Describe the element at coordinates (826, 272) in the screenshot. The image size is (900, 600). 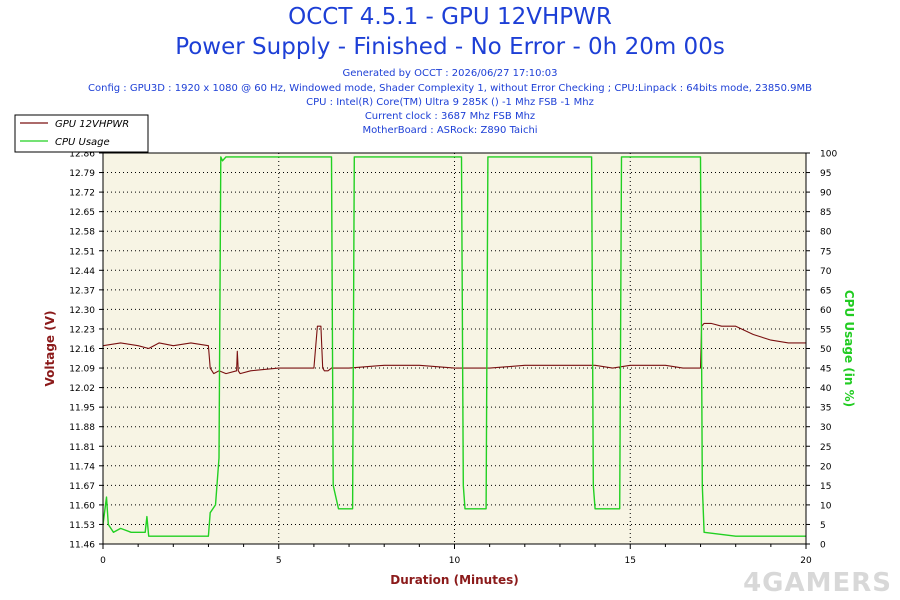
I see `y2-tick-label: 70` at that location.